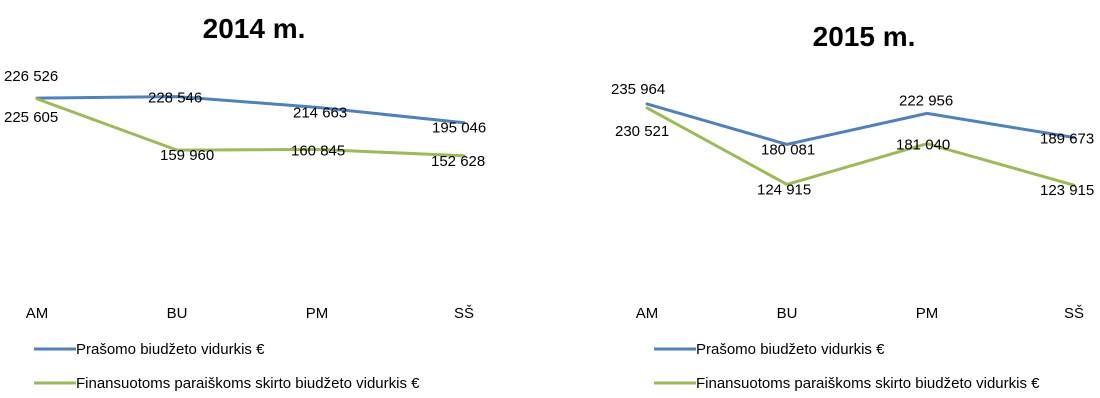 This screenshot has height=398, width=1100. Describe the element at coordinates (459, 128) in the screenshot. I see `data-label: 195 046` at that location.